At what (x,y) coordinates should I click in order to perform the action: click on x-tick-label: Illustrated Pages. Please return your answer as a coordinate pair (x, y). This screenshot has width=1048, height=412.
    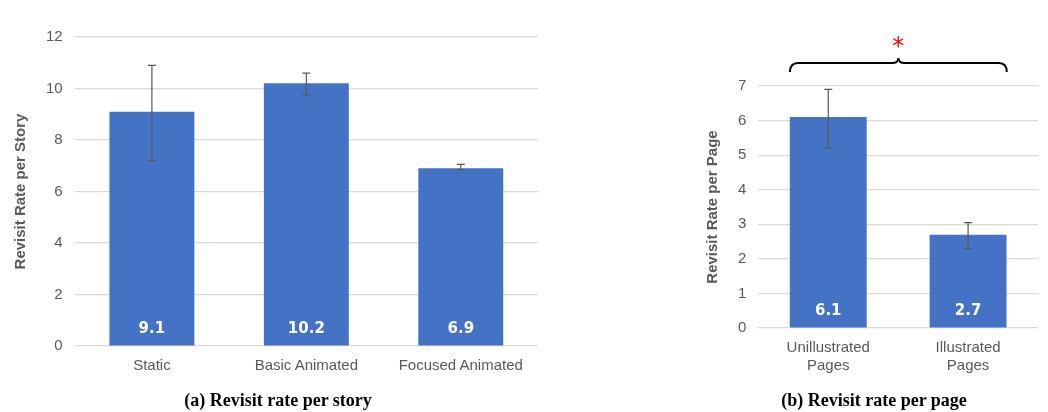
    Looking at the image, I should click on (968, 356).